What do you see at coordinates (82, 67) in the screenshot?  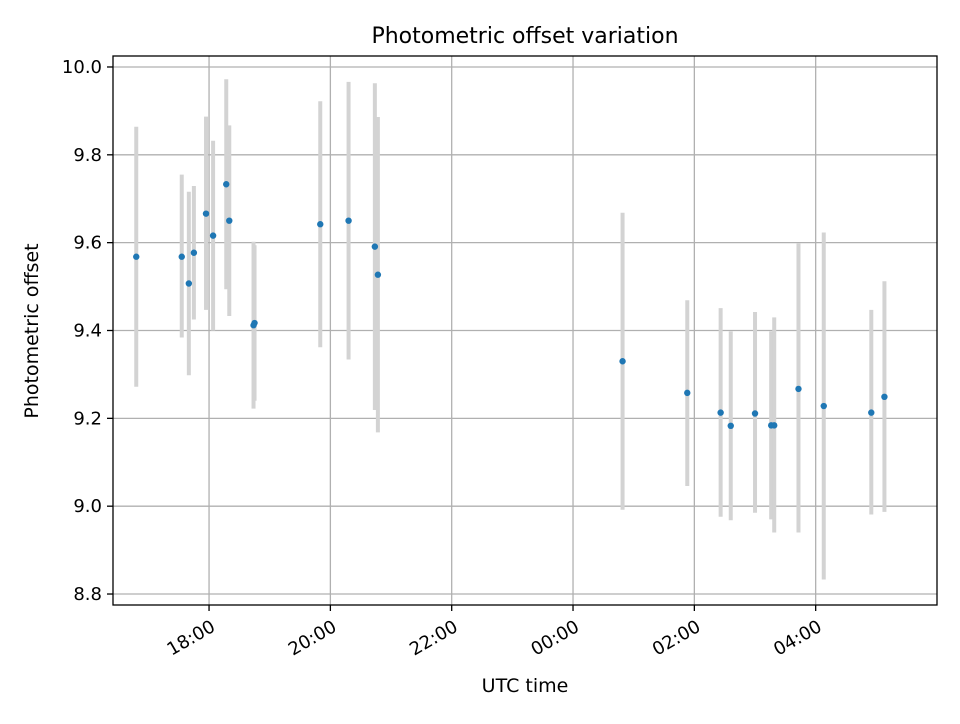 I see `y-tick-label: 10.0` at bounding box center [82, 67].